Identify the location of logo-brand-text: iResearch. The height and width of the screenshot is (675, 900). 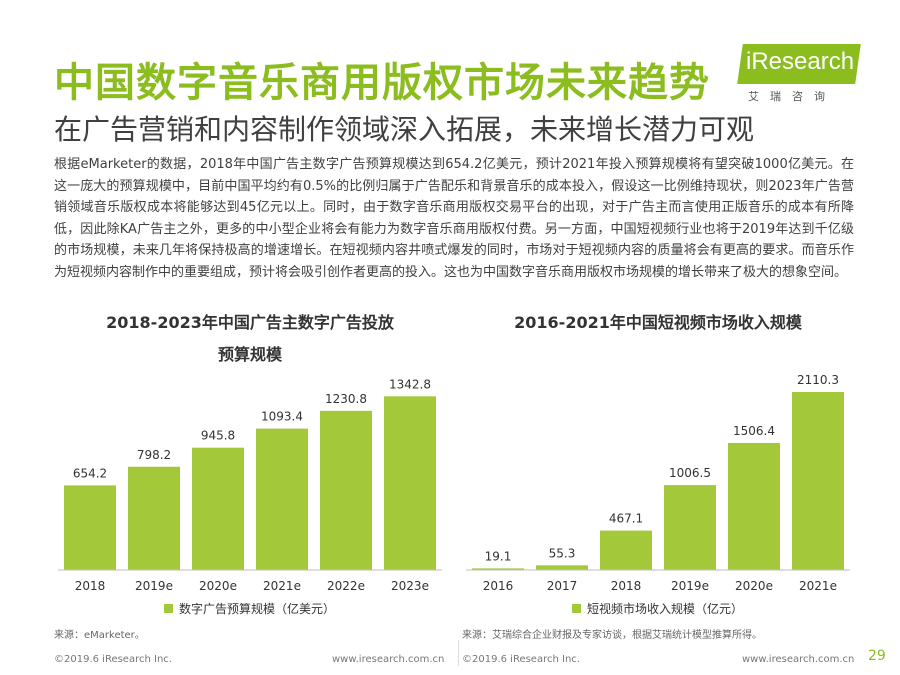
(800, 61).